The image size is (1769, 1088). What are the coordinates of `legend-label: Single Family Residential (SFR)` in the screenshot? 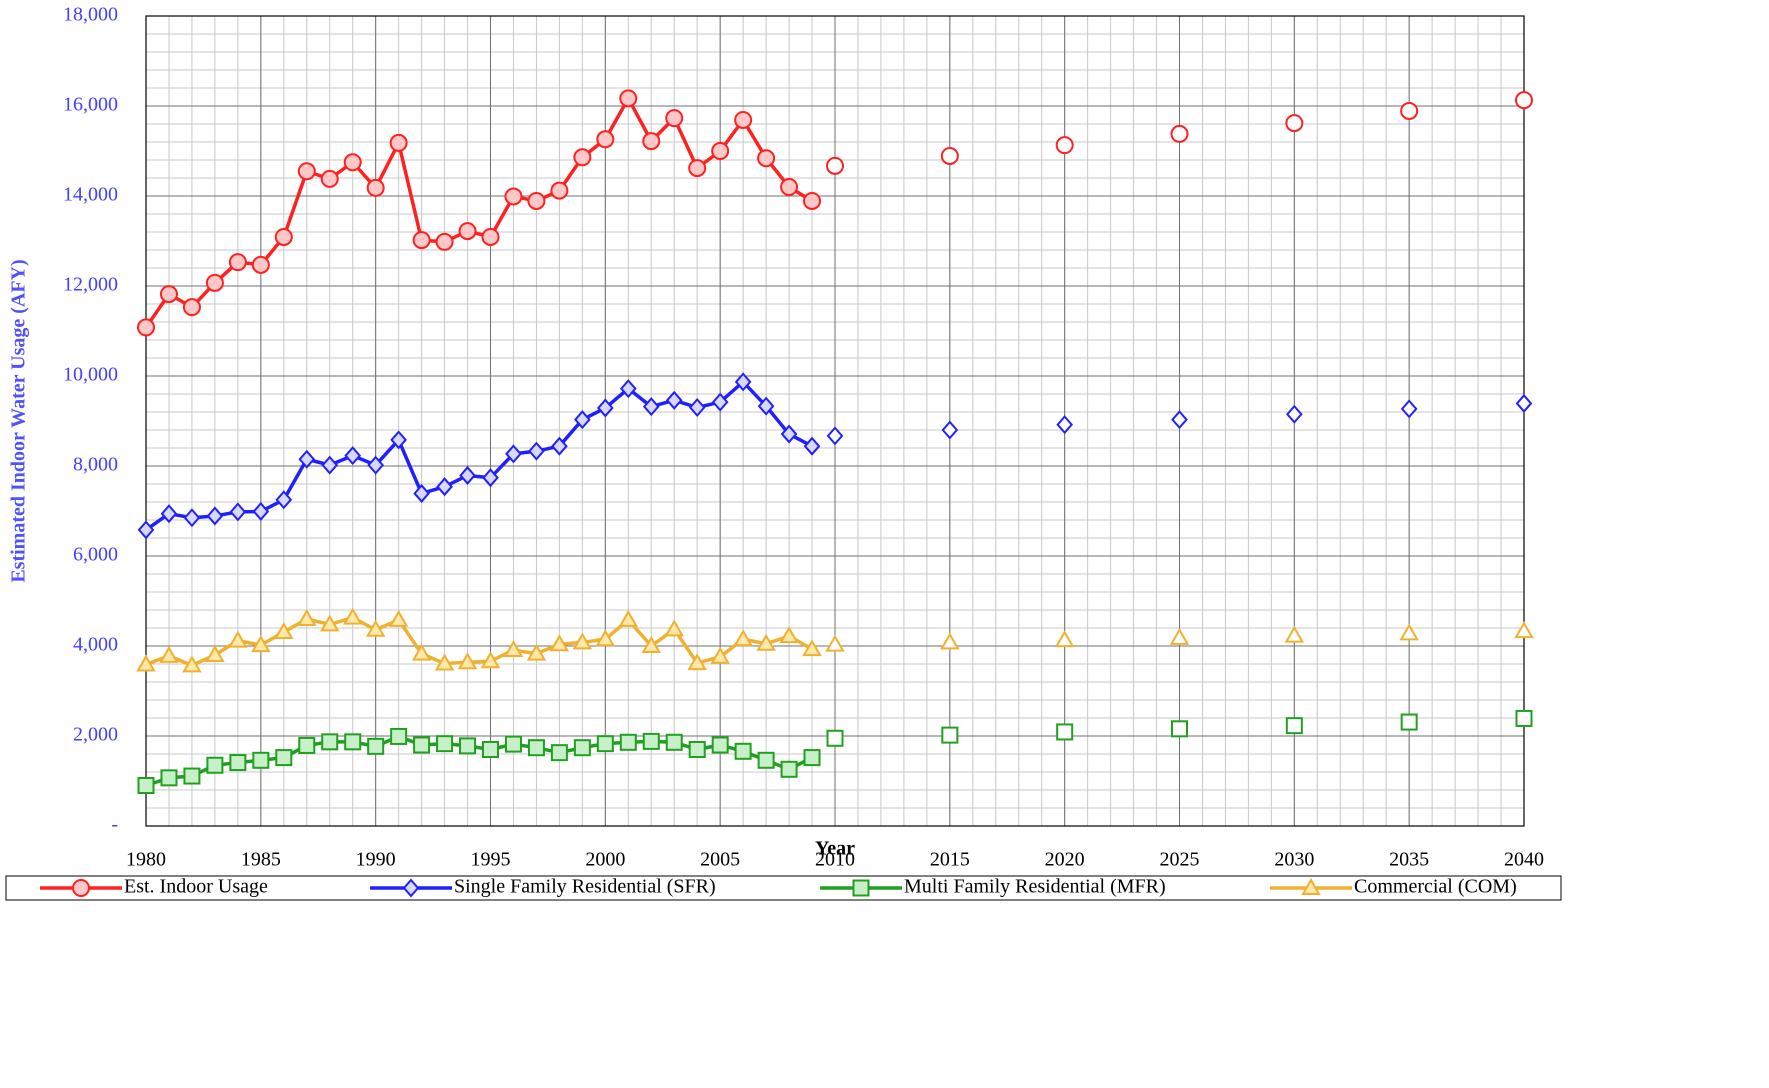 It's located at (585, 887).